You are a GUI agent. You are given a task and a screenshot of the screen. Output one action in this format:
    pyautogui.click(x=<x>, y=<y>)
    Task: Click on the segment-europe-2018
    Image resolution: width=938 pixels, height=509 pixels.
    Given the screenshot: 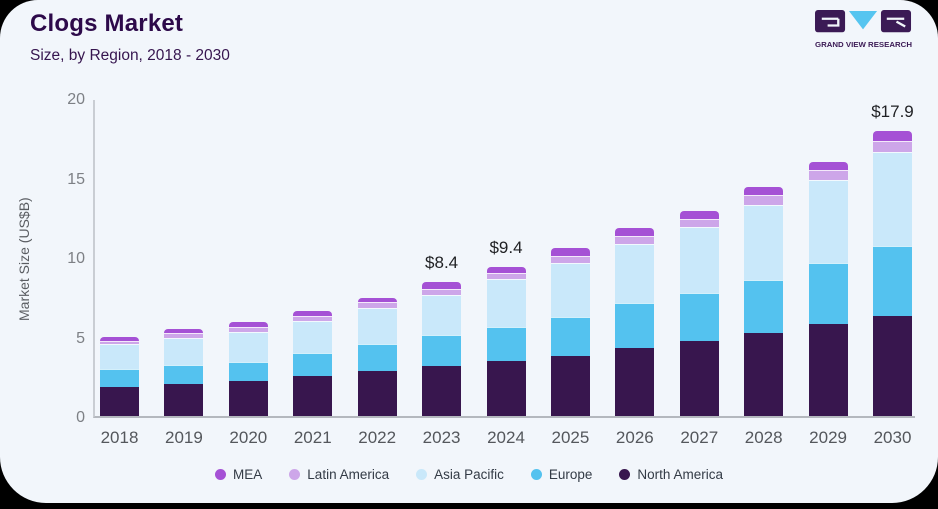 What is the action you would take?
    pyautogui.click(x=119, y=378)
    